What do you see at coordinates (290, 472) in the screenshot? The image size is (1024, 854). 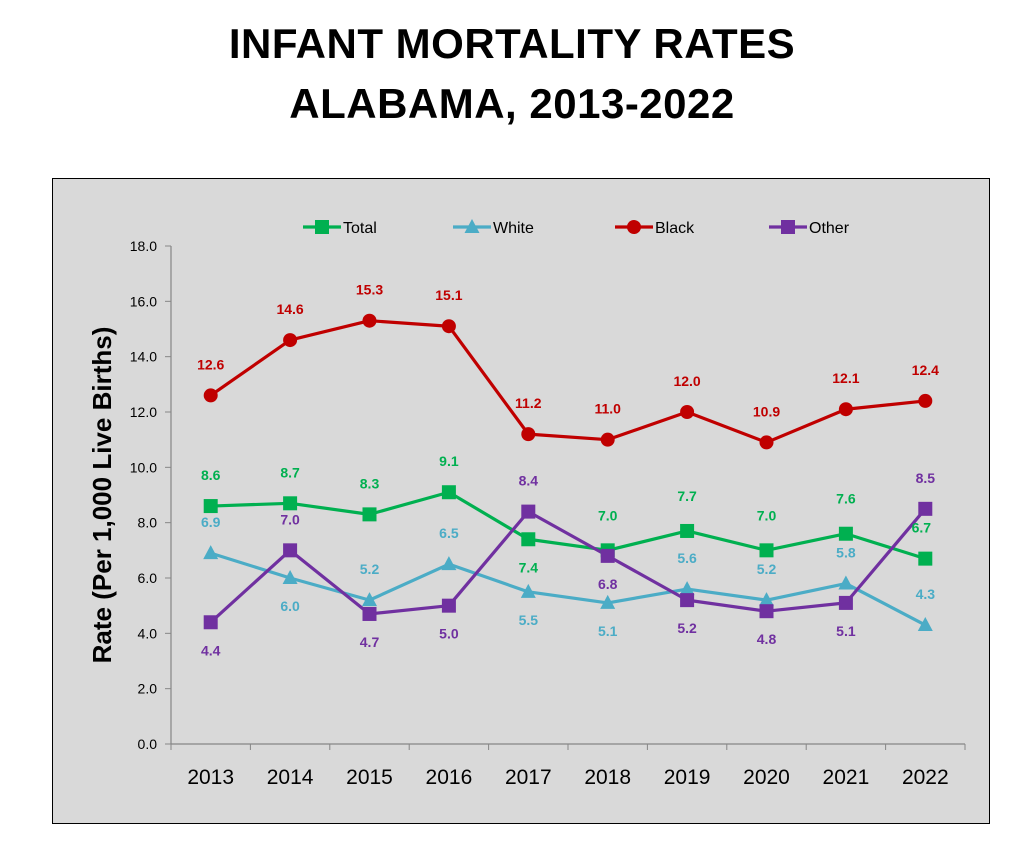 I see `data-label-total: 8.7` at bounding box center [290, 472].